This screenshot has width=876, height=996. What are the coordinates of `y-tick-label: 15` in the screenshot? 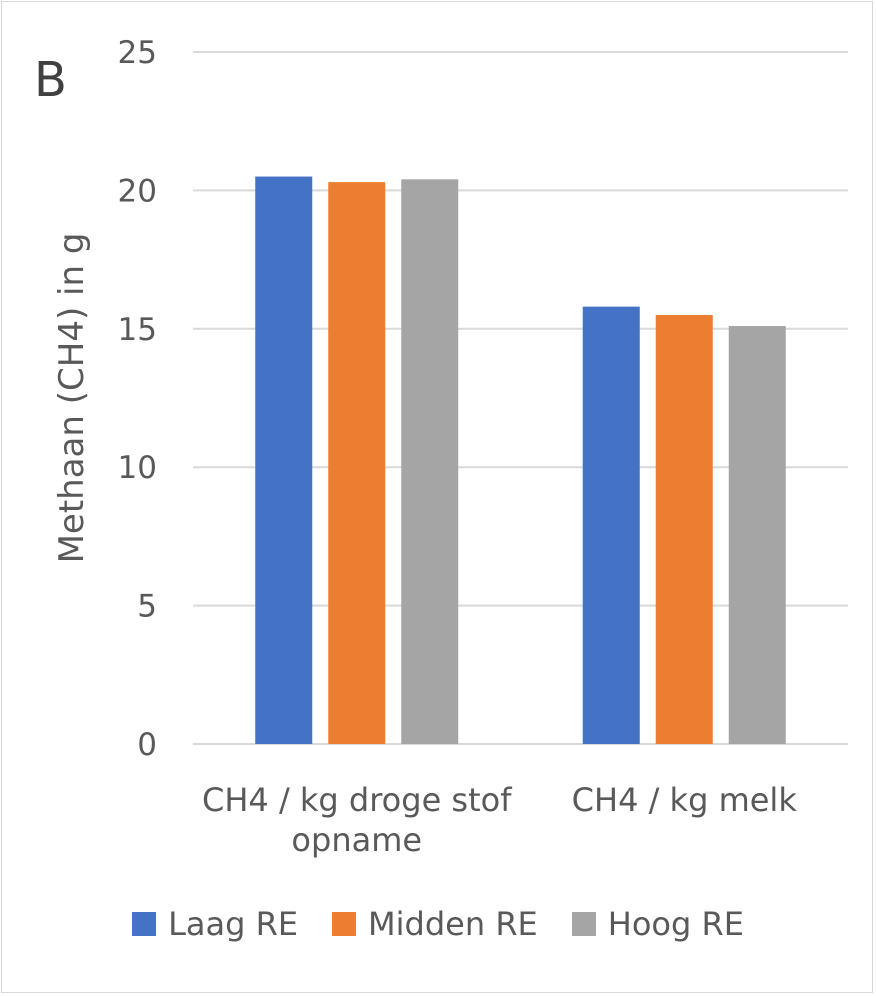 It's located at (137, 330).